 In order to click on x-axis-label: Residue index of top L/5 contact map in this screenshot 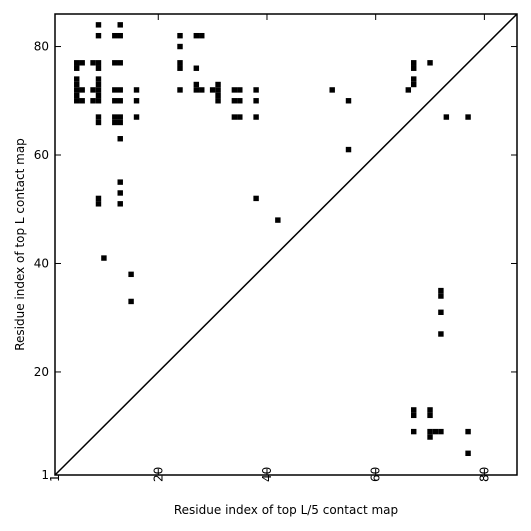, I will do `click(286, 510)`.